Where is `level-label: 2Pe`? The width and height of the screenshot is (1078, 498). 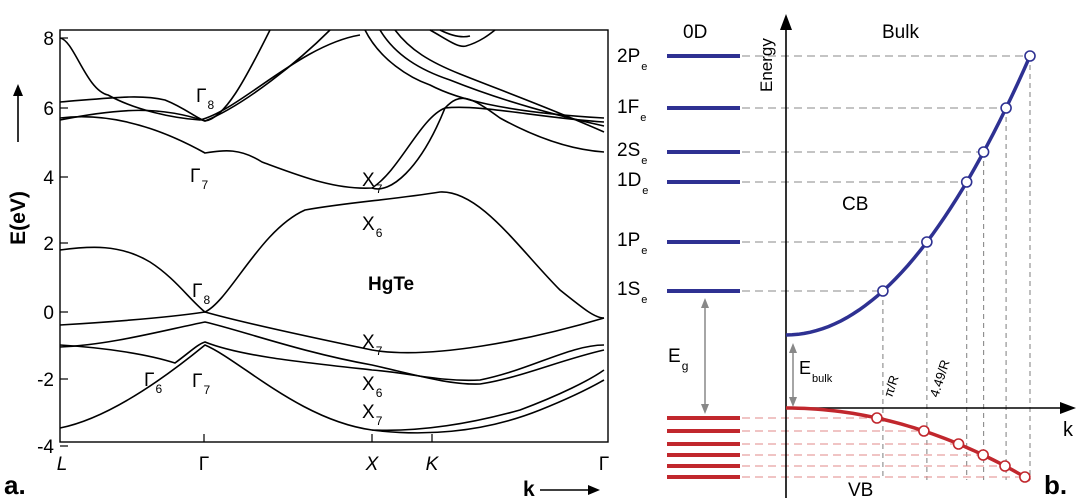 level-label: 2Pe is located at coordinates (632, 59).